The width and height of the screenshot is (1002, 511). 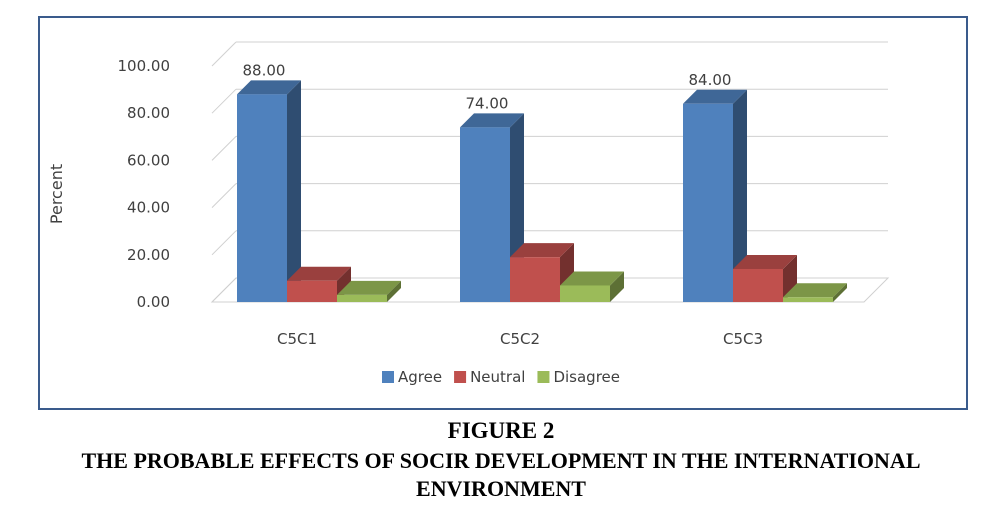 I want to click on bar-neutral-c5c1, so click(x=312, y=291).